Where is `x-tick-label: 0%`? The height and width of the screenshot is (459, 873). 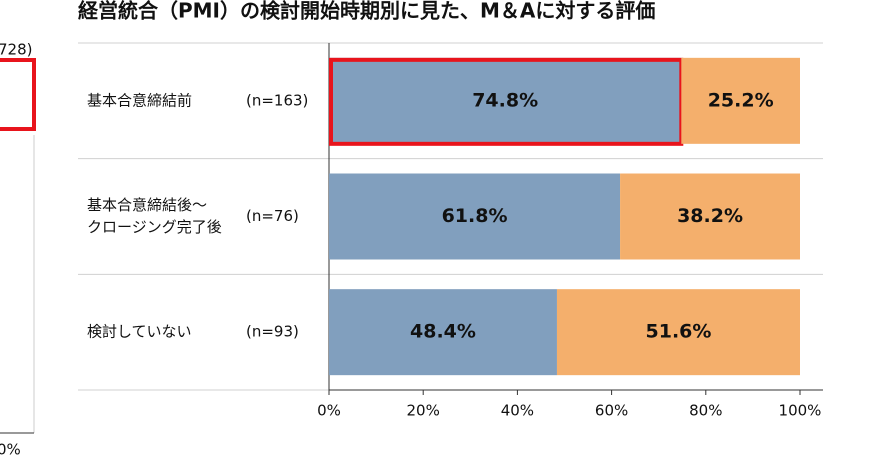 x-tick-label: 0% is located at coordinates (329, 411).